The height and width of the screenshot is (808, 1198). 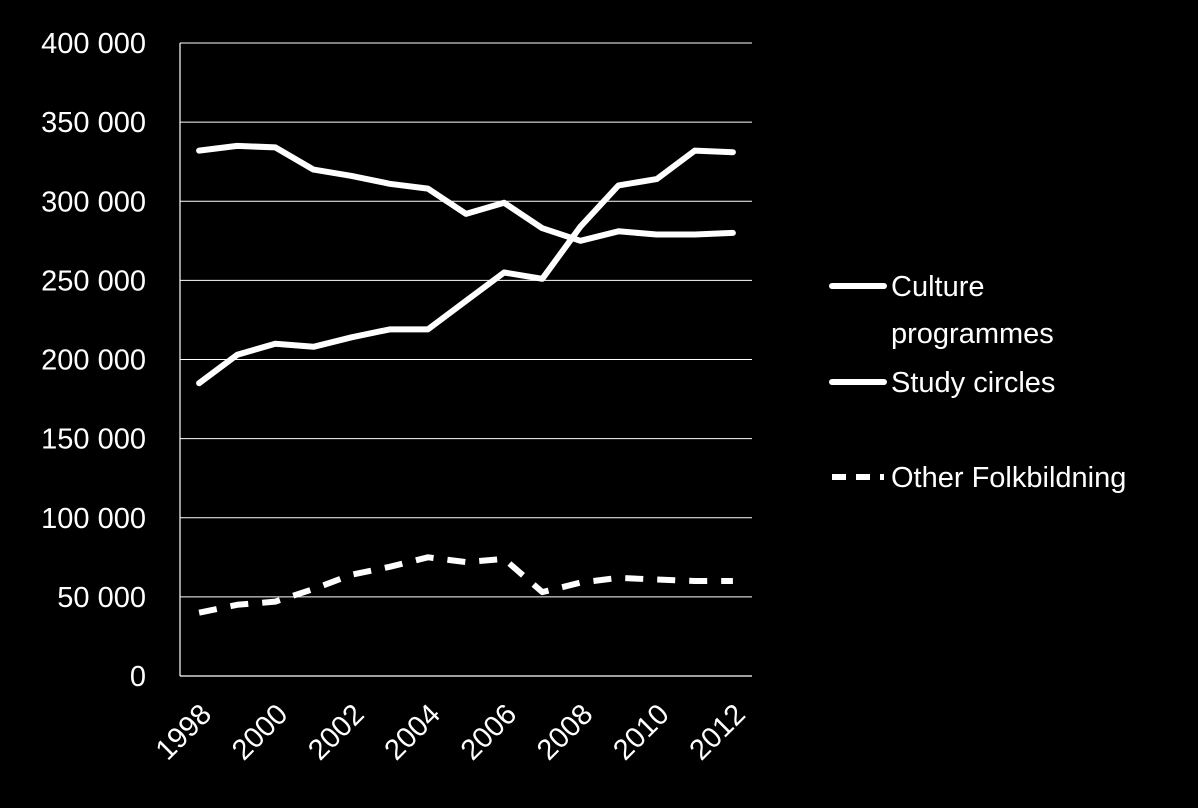 I want to click on y-tick-label: 0, so click(x=138, y=677).